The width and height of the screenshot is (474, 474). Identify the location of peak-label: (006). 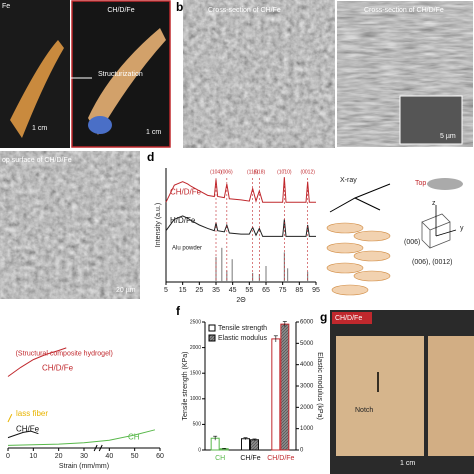
(227, 172).